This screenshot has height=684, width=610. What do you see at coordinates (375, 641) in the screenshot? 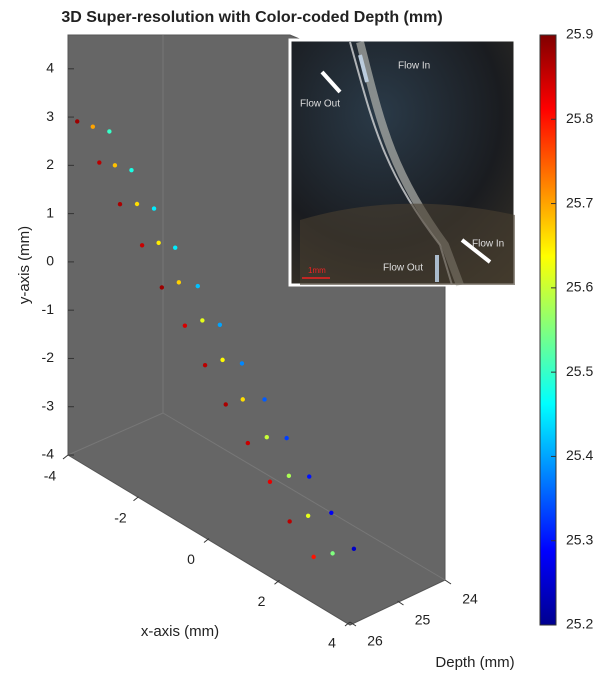
I see `z-tick-label: 26` at bounding box center [375, 641].